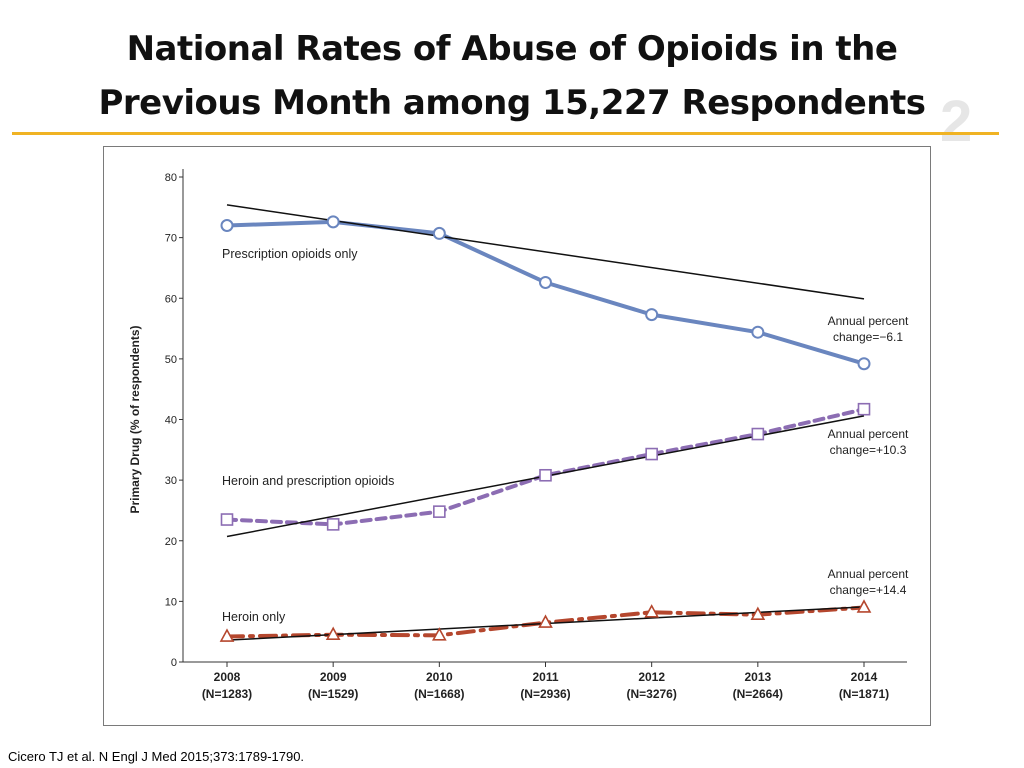 The width and height of the screenshot is (1024, 768). I want to click on x-tick-label-n: (N=1871), so click(864, 694).